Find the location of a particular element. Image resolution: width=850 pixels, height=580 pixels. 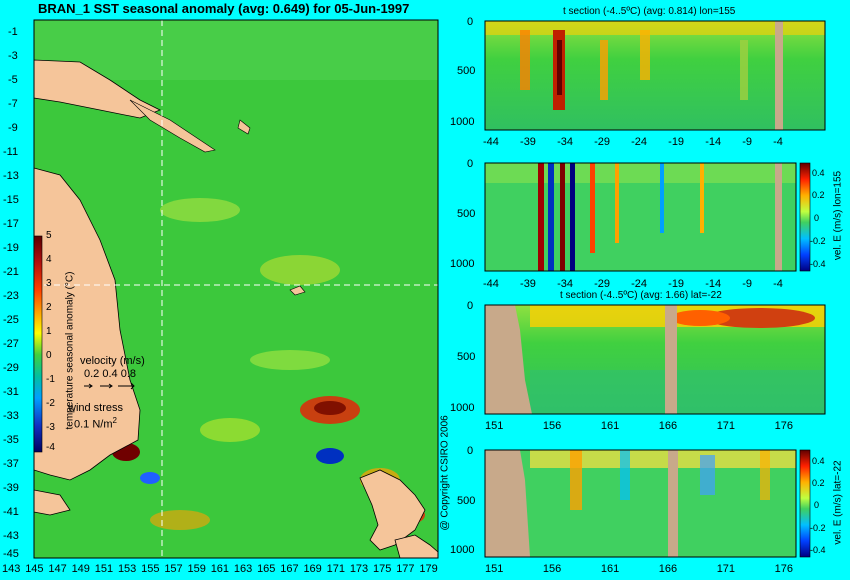

colorbar-tick: 2 is located at coordinates (49, 307).